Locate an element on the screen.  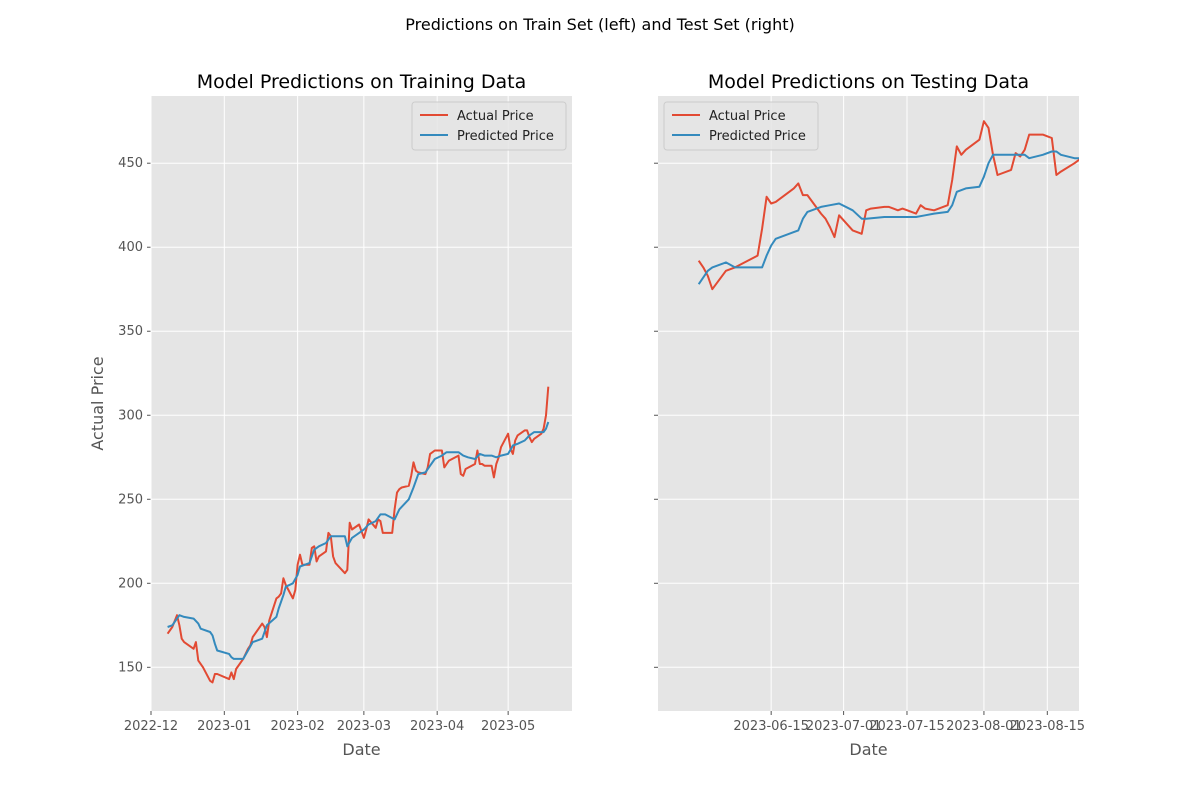
x-tick-label: 2023-07-15 is located at coordinates (907, 726).